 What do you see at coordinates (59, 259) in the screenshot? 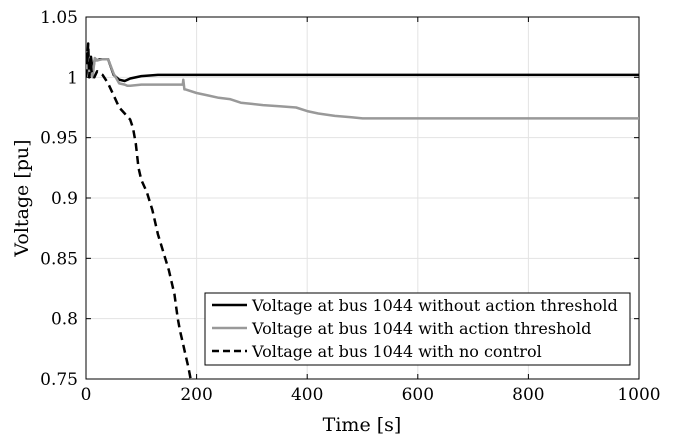
I see `y-tick-label: 0.85` at bounding box center [59, 259].